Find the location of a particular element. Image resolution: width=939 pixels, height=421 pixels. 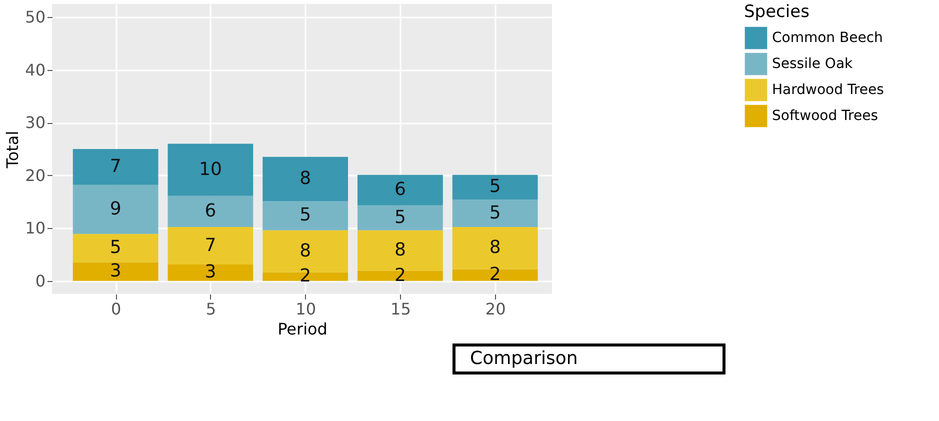

data-label: 9 is located at coordinates (116, 209).